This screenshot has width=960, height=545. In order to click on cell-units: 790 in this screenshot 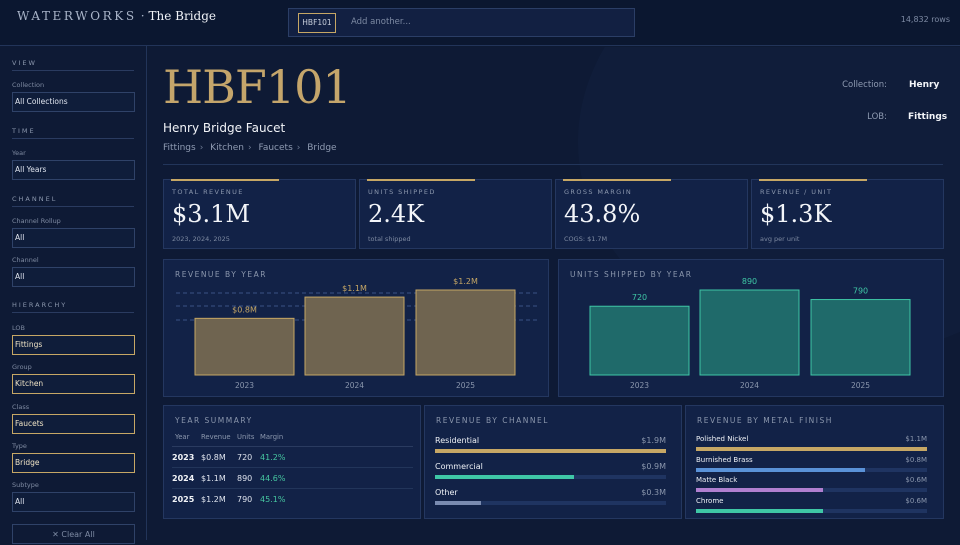, I will do `click(245, 499)`.